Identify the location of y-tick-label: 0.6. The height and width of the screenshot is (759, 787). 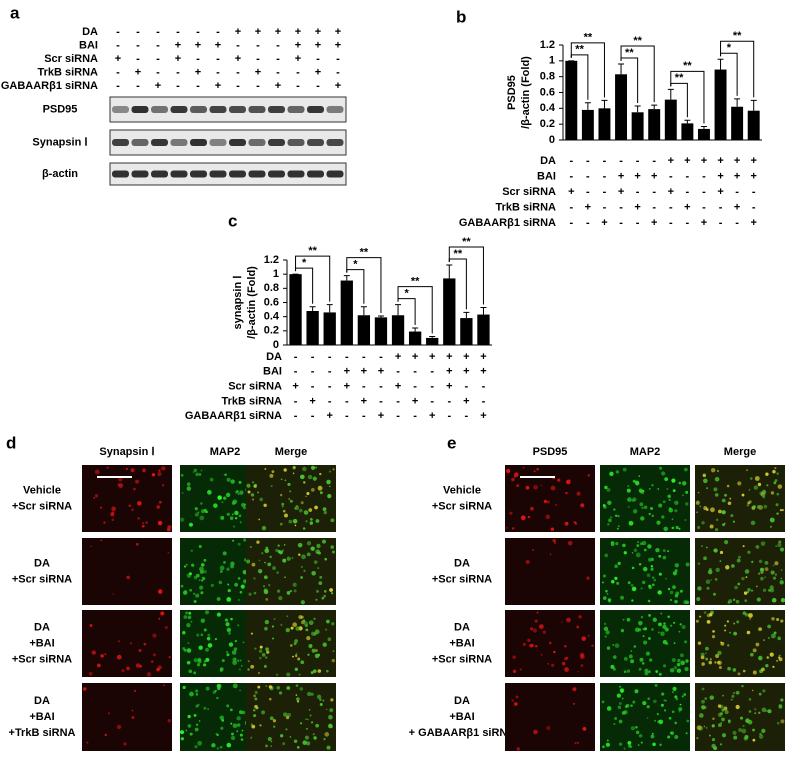
(271, 302).